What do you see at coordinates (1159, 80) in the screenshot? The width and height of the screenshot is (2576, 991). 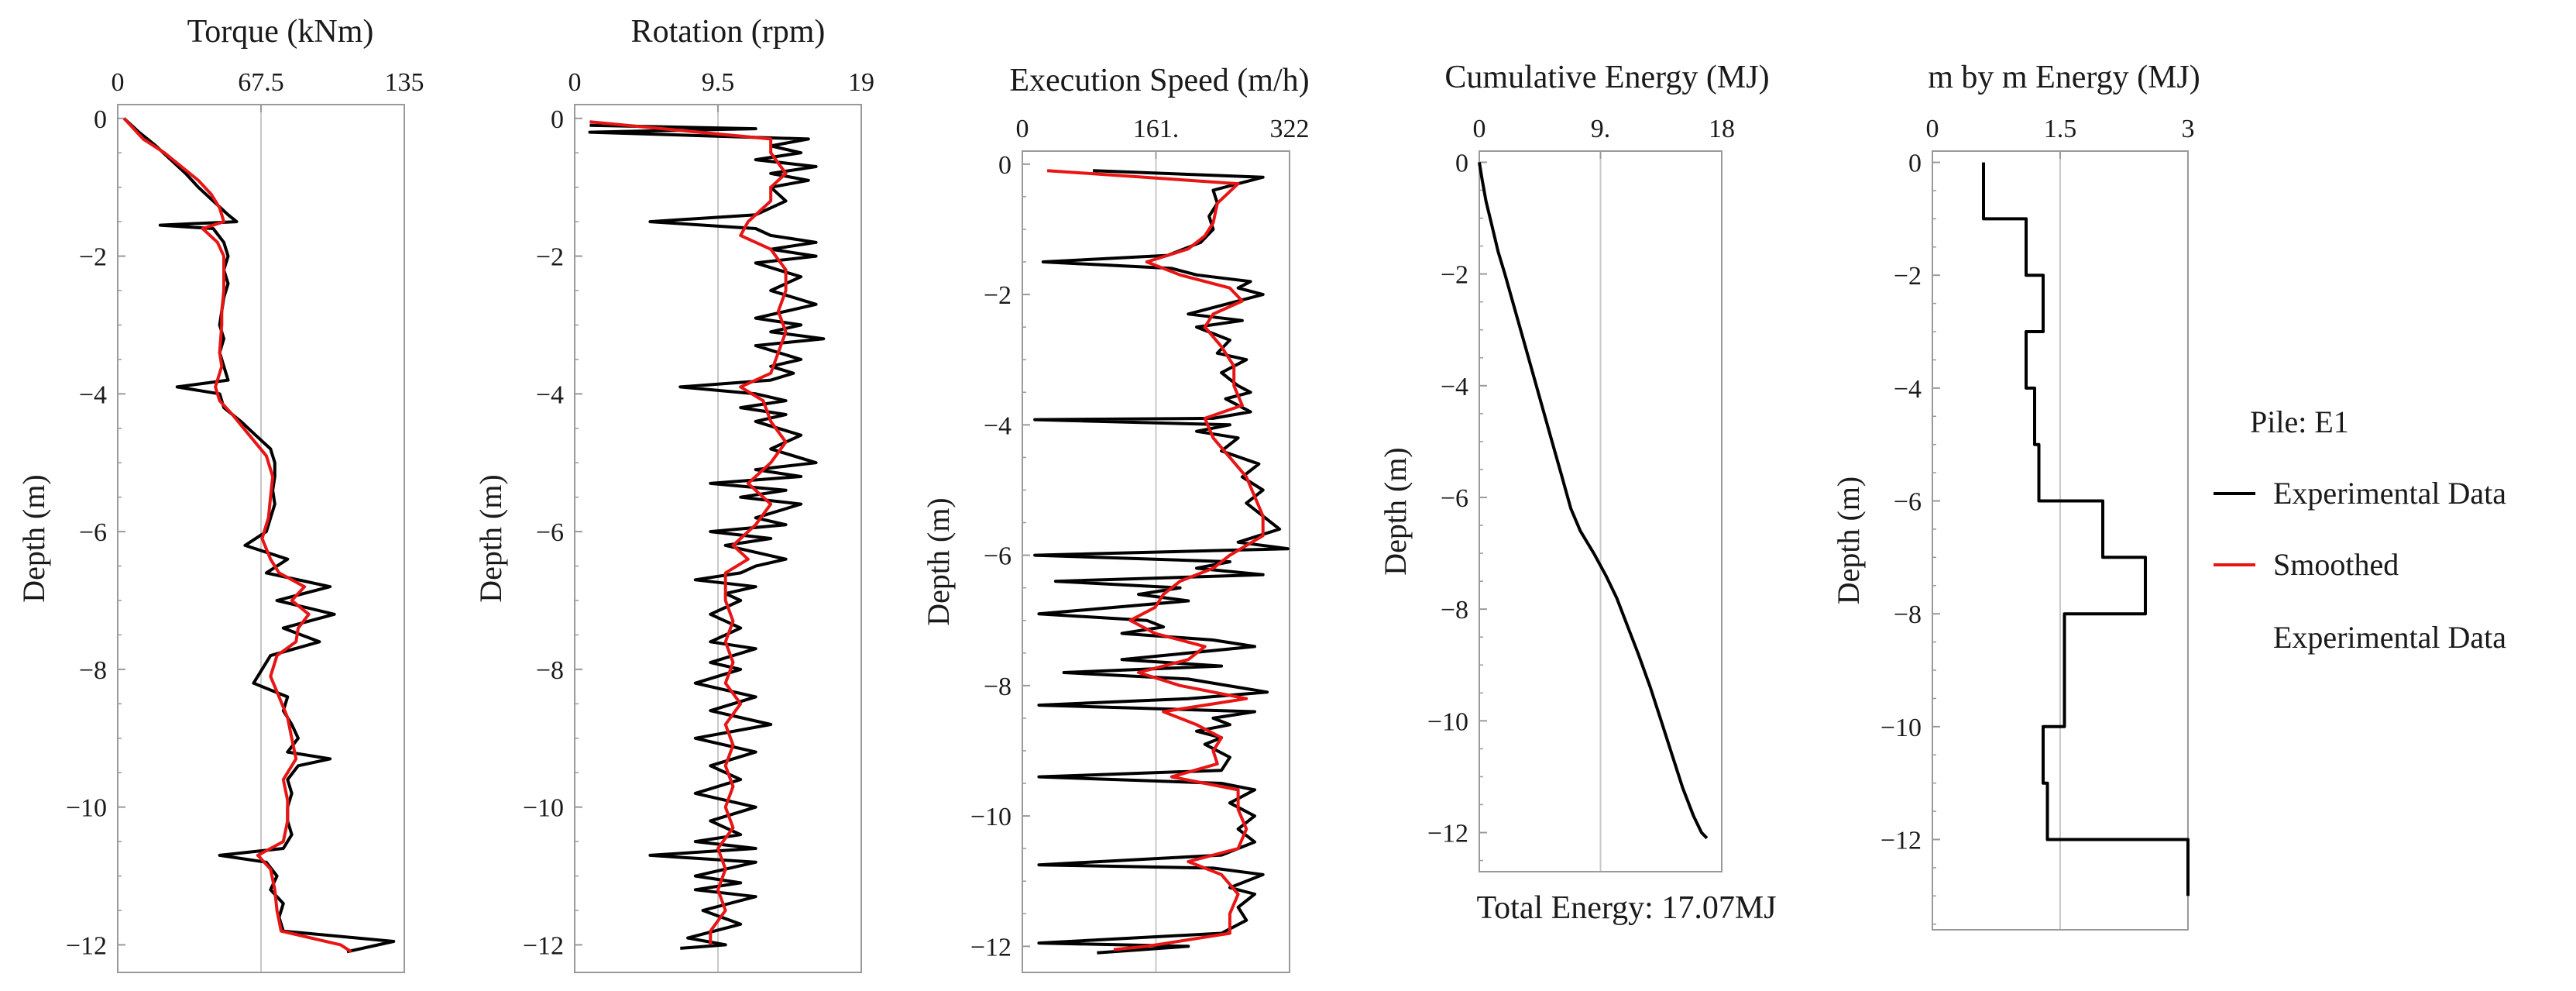 I see `panel-title: Execution Speed (m/h)` at bounding box center [1159, 80].